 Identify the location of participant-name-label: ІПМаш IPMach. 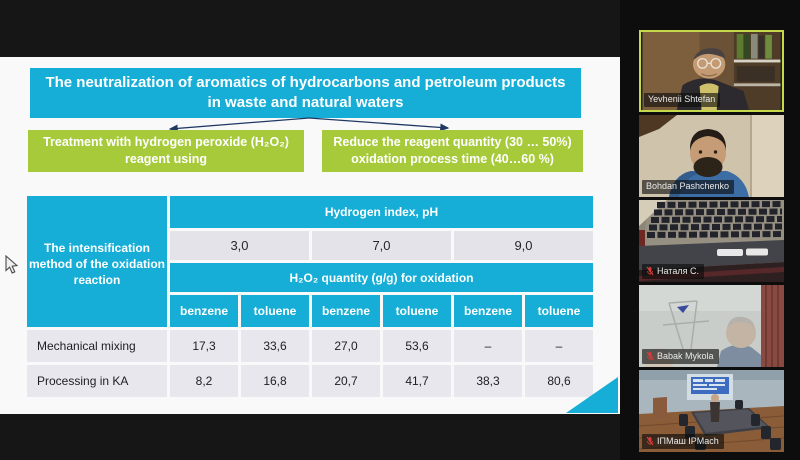
(683, 441).